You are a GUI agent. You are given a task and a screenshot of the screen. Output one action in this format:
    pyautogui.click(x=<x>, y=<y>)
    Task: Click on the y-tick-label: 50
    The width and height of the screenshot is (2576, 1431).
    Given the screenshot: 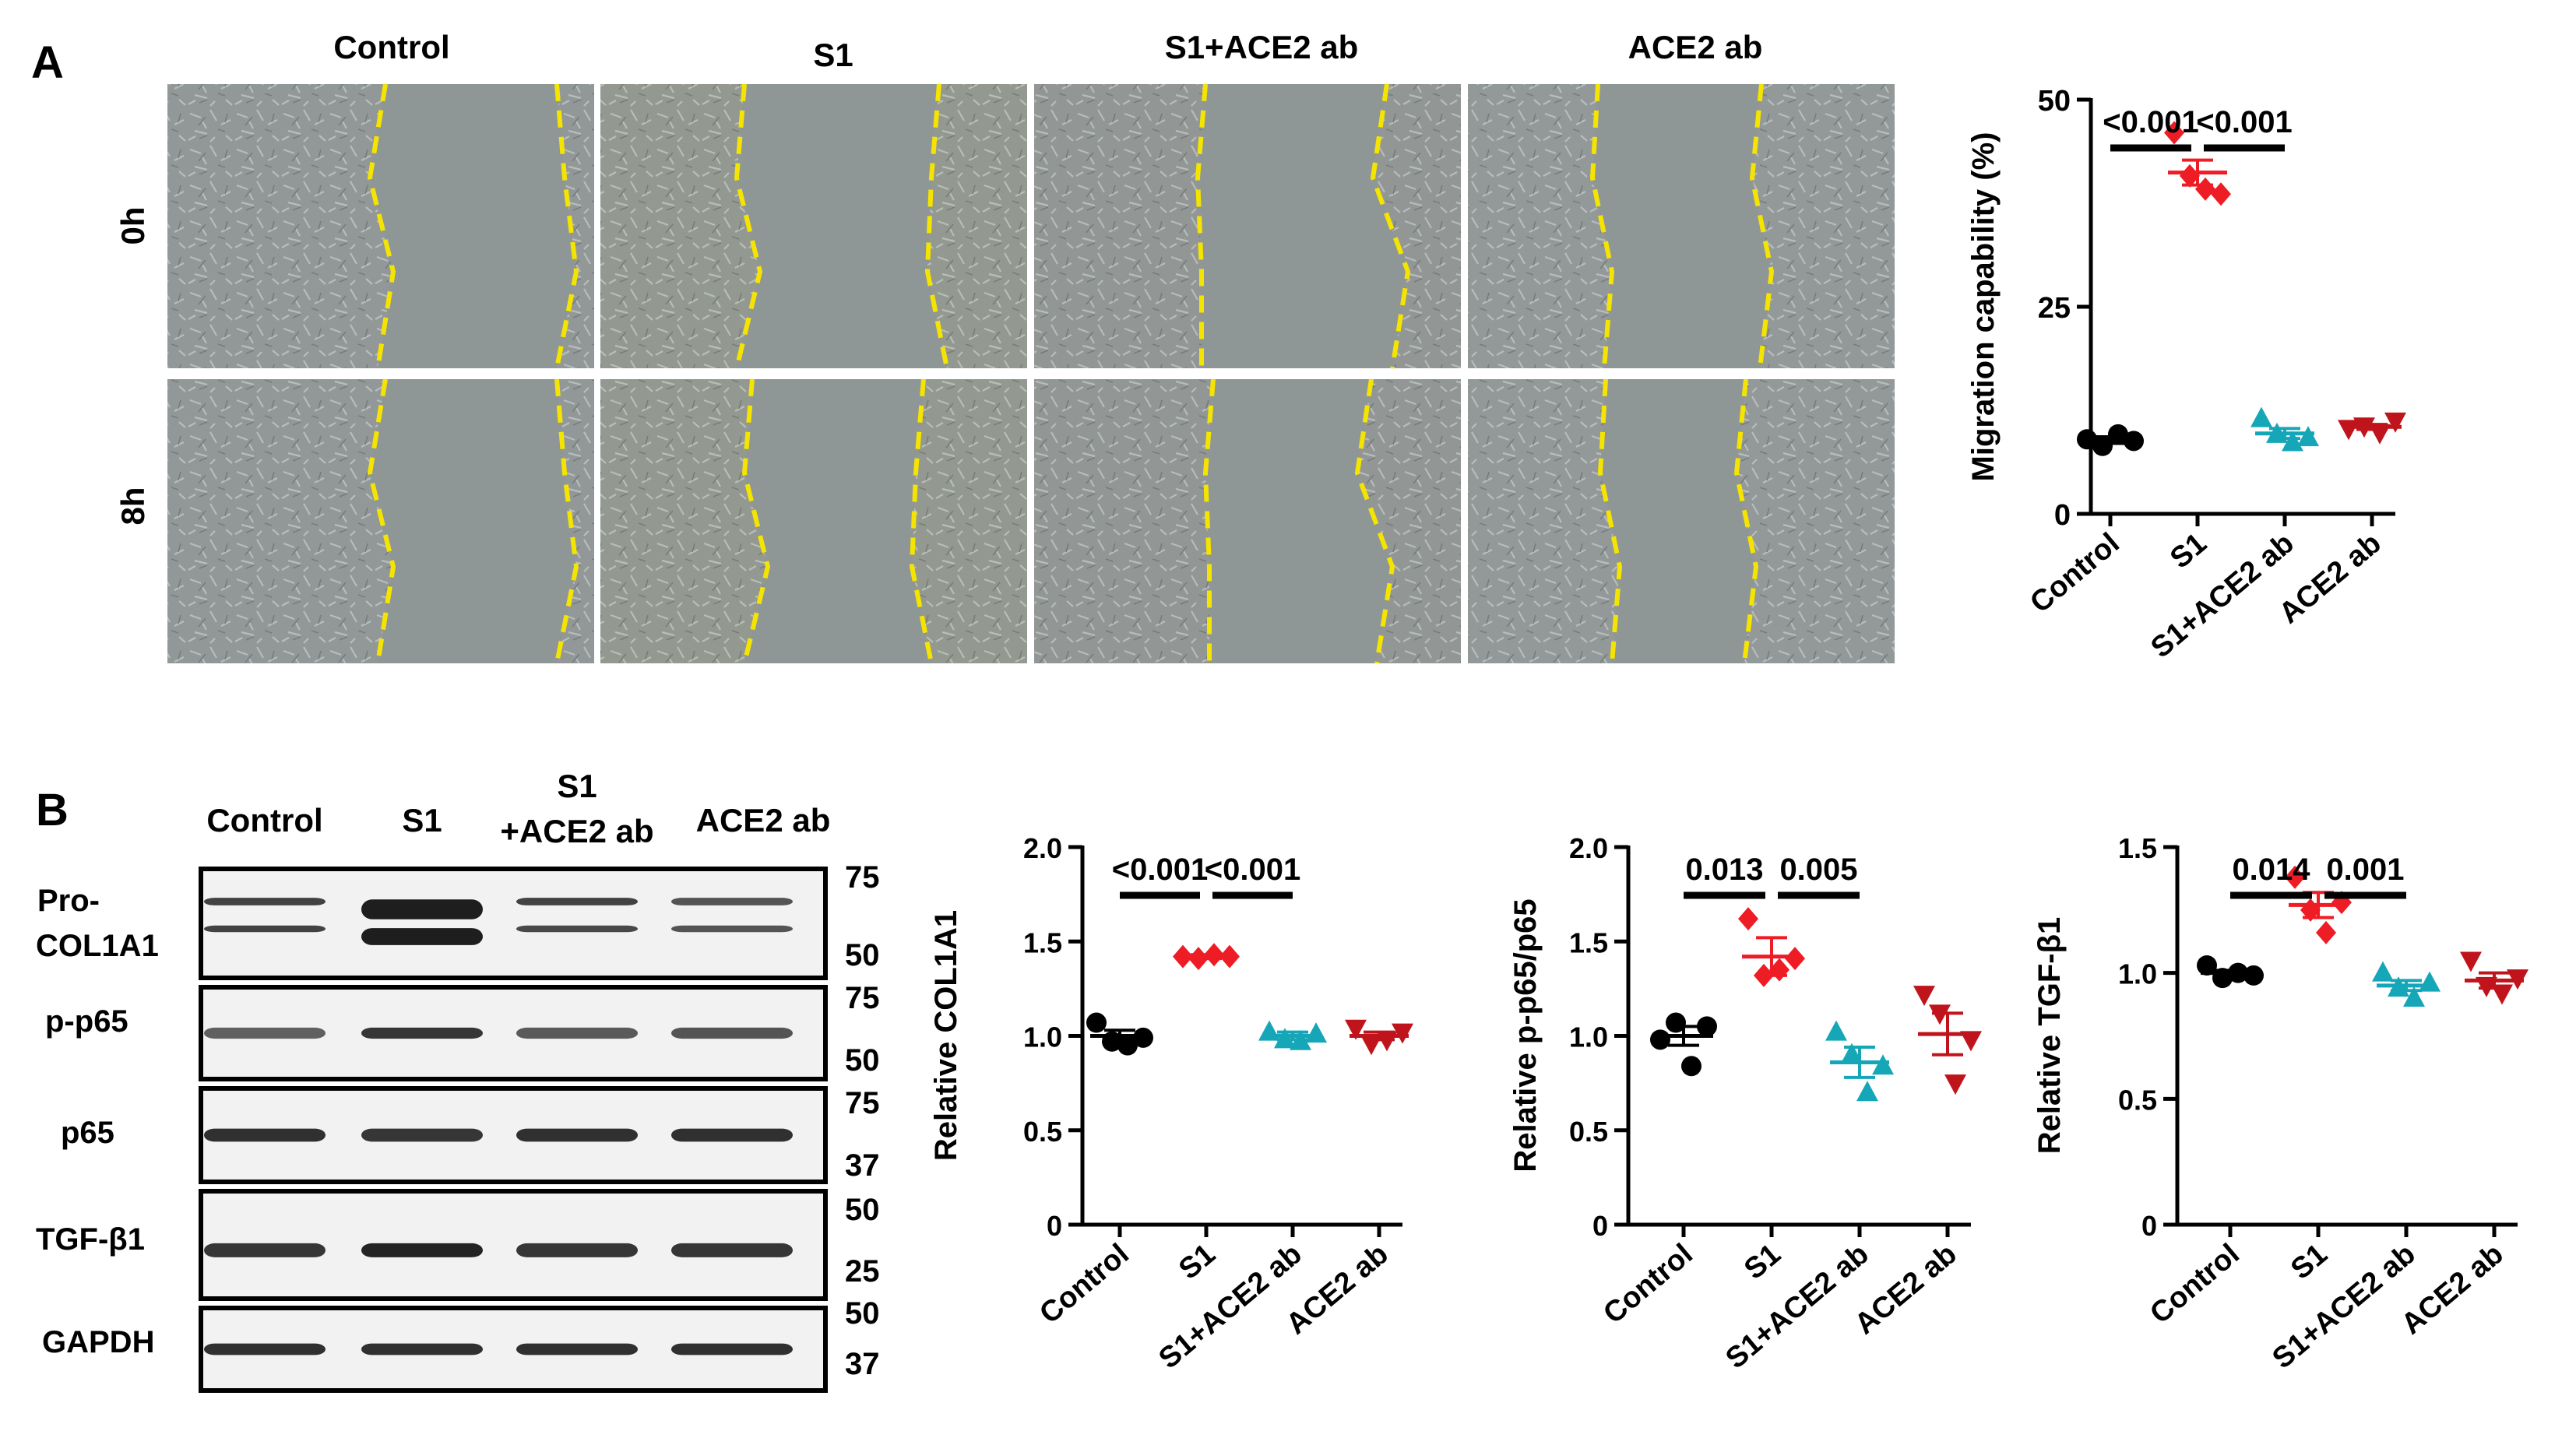 What is the action you would take?
    pyautogui.click(x=2054, y=101)
    